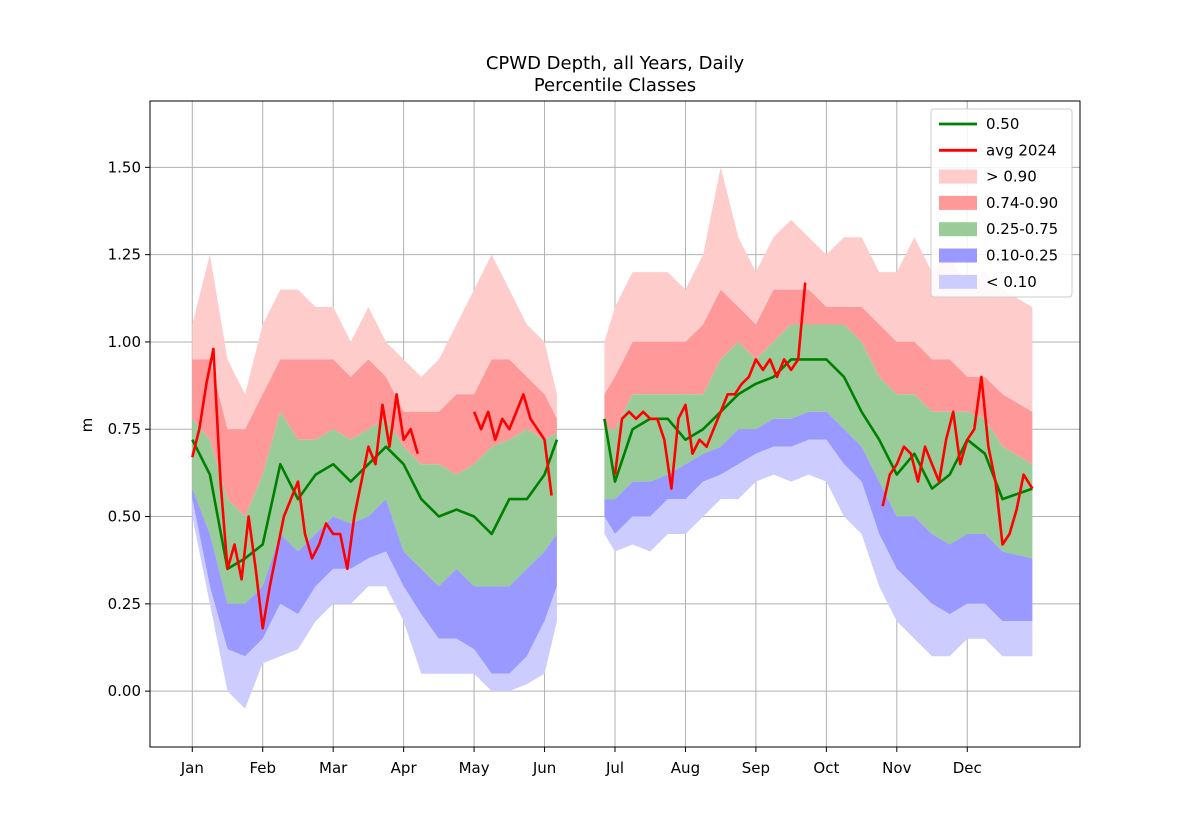  What do you see at coordinates (615, 85) in the screenshot?
I see `chart-title-line2: Percentile Classes` at bounding box center [615, 85].